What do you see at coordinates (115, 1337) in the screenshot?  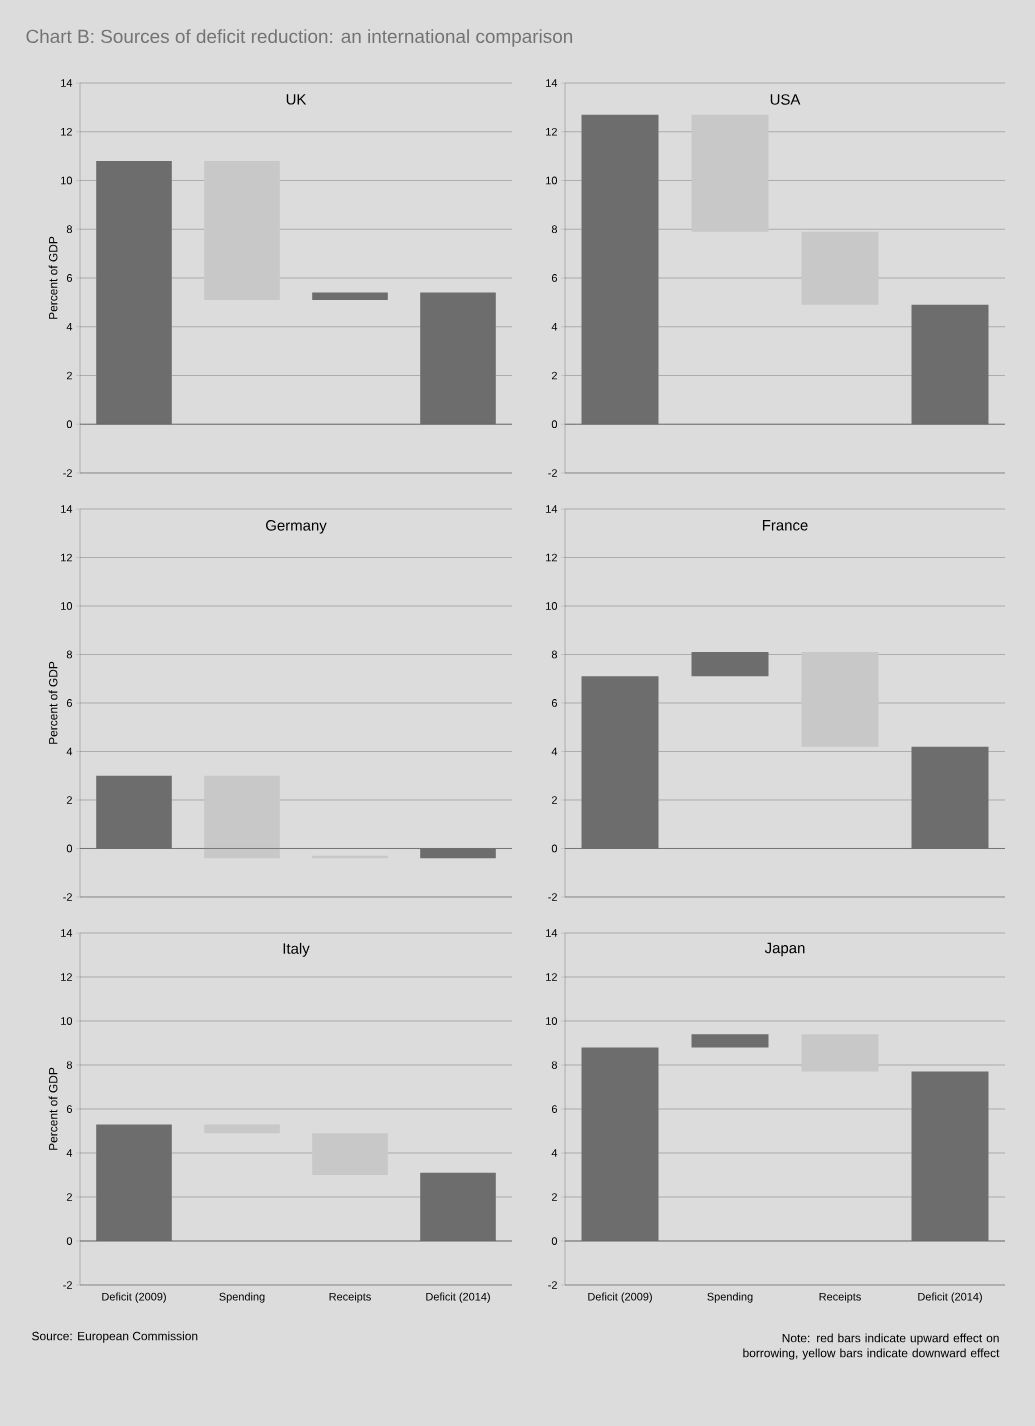 I see `source-note: Source: European Commission` at bounding box center [115, 1337].